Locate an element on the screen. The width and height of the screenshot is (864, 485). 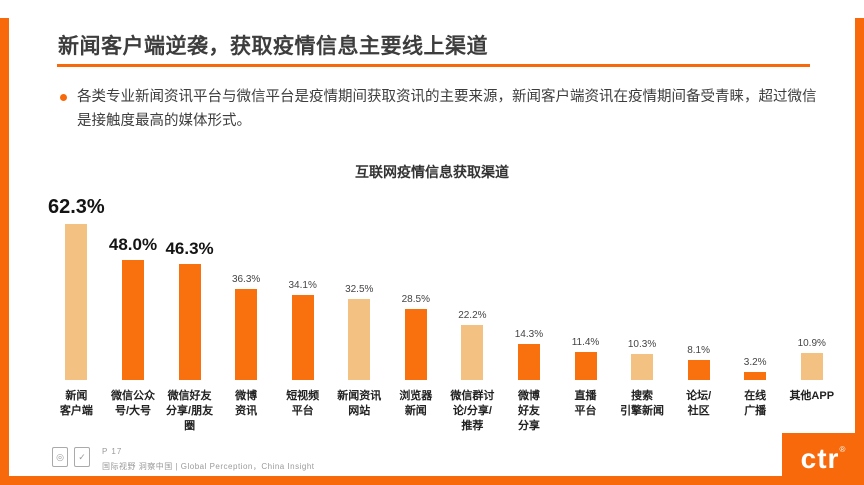
frame-left-border is located at coordinates (4, 251).